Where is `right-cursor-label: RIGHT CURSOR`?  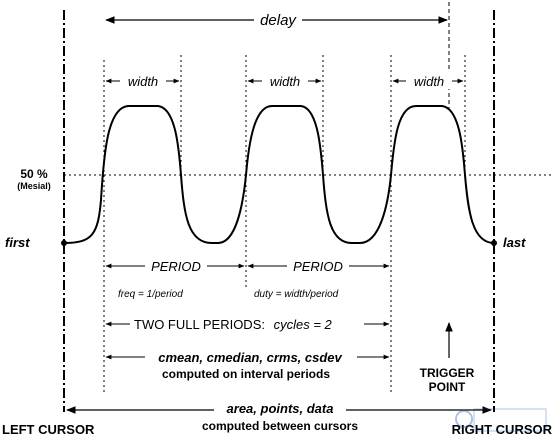 right-cursor-label: RIGHT CURSOR is located at coordinates (502, 429).